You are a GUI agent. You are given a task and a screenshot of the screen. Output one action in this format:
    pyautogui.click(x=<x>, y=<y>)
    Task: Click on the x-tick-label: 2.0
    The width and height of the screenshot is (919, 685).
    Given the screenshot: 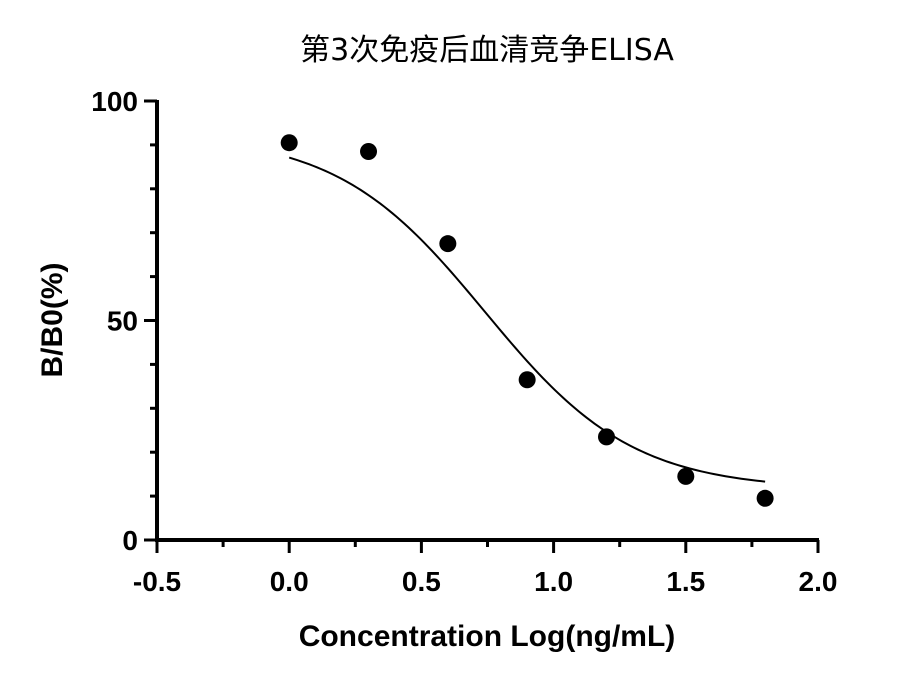 What is the action you would take?
    pyautogui.click(x=818, y=581)
    